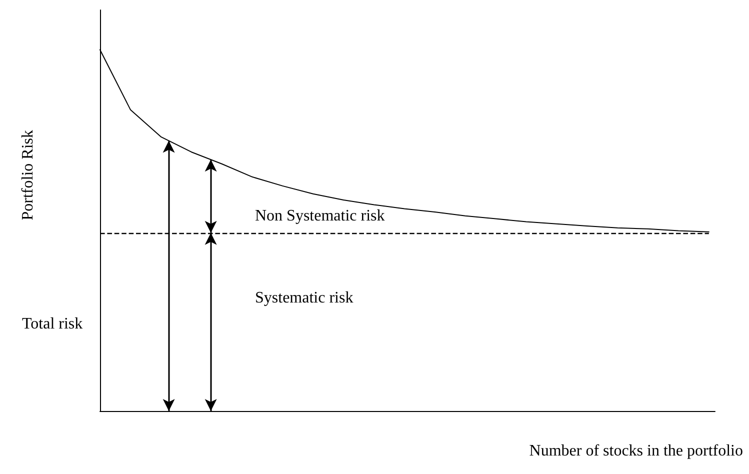  Describe the element at coordinates (636, 451) in the screenshot. I see `x-axis-title: Number of stocks in the portfolio` at that location.